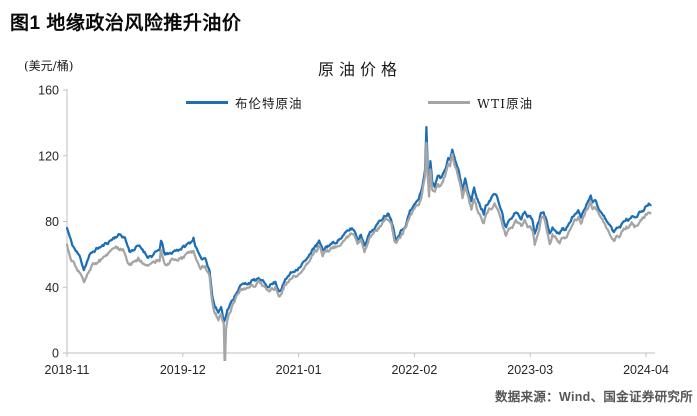 The image size is (697, 416). I want to click on wti-line-swatch-icon, so click(449, 102).